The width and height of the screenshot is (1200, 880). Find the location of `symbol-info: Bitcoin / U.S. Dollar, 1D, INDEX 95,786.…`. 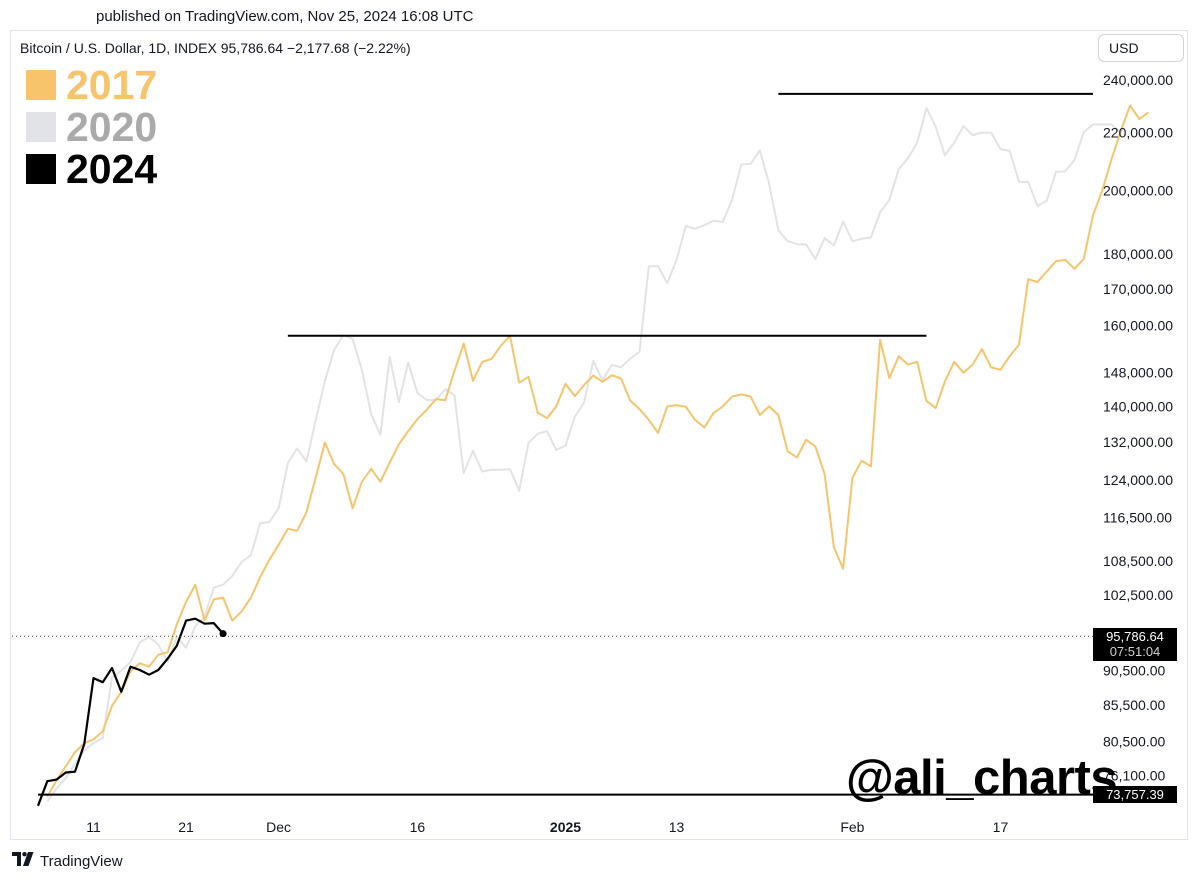

symbol-info: Bitcoin / U.S. Dollar, 1D, INDEX 95,786.… is located at coordinates (215, 48).